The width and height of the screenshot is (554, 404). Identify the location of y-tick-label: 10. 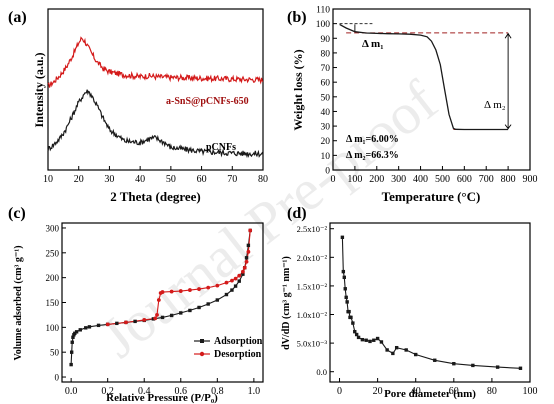
(326, 157).